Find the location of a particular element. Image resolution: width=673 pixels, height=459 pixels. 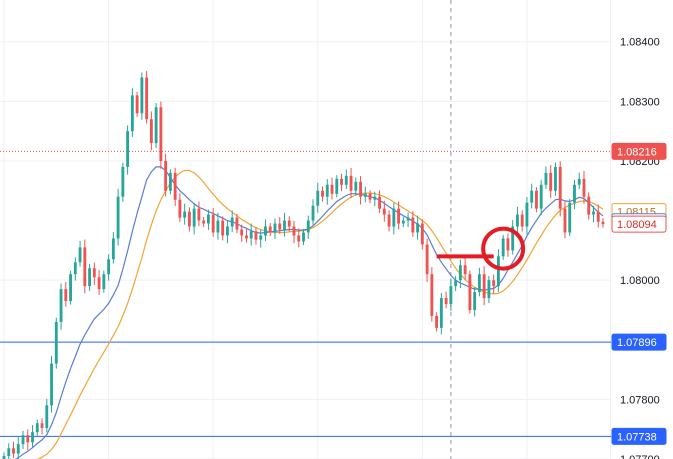

annotation-circle is located at coordinates (503, 248).